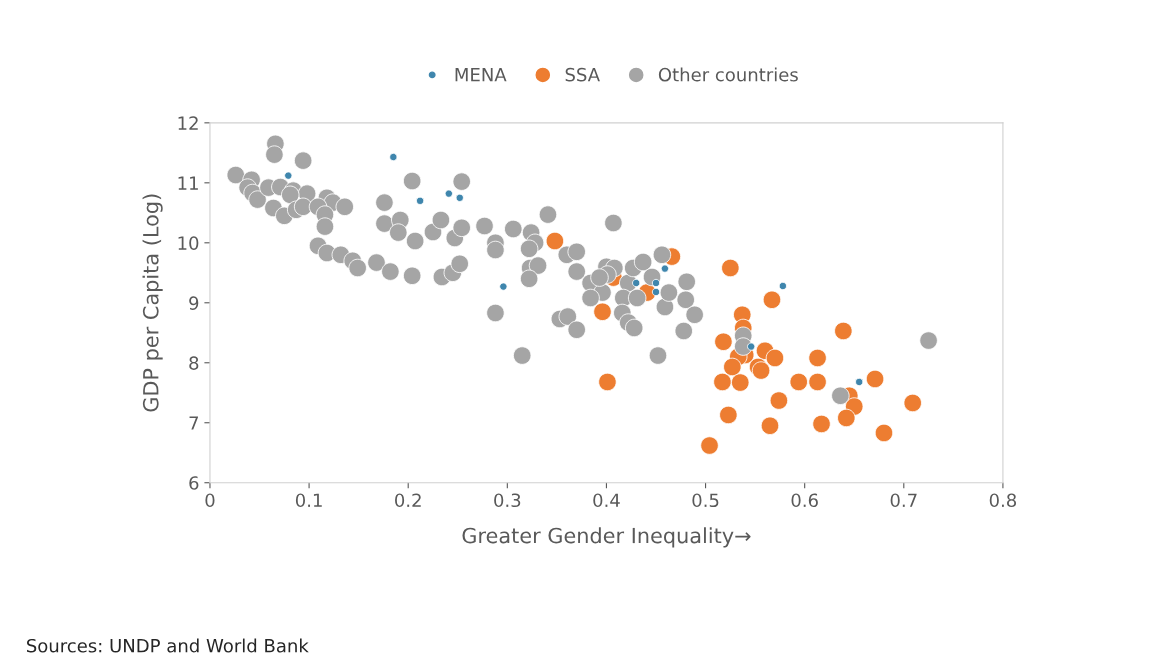 This screenshot has height=664, width=1173. I want to click on x-tick-label: 0.1, so click(308, 500).